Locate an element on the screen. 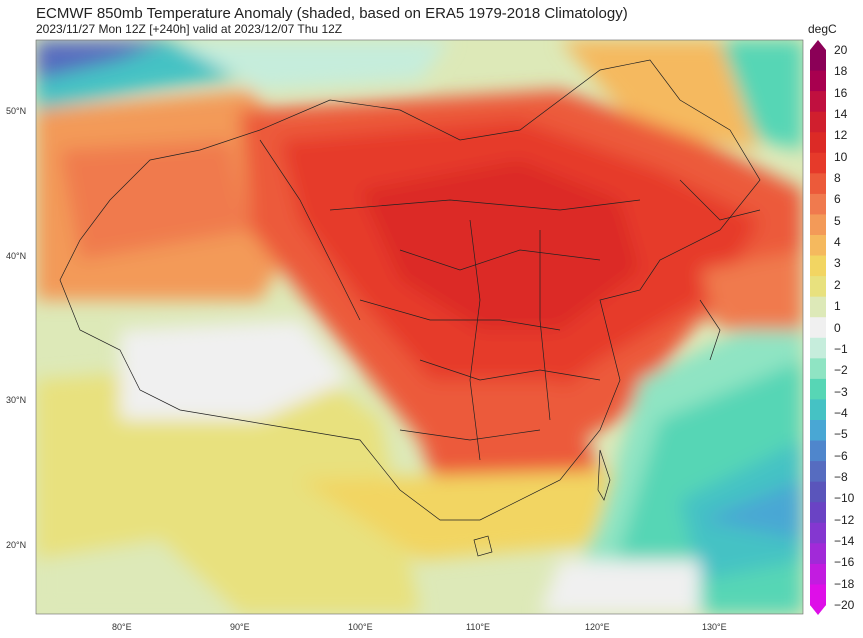 Image resolution: width=863 pixels, height=638 pixels. colorbar-min-arrow is located at coordinates (818, 610).